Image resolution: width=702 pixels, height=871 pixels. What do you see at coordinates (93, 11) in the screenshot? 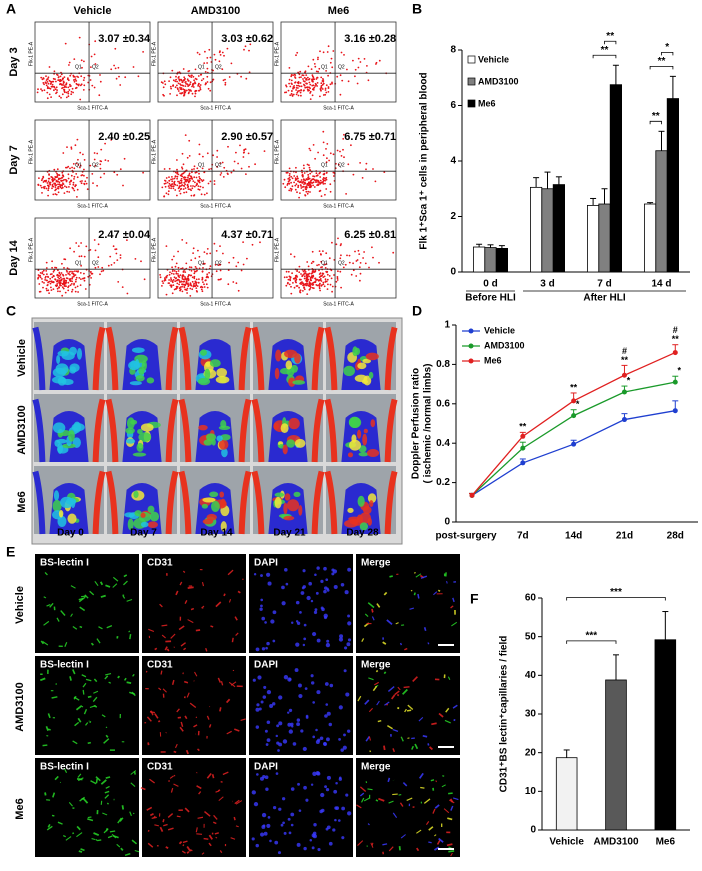
I see `column-header: Vehicle` at bounding box center [93, 11].